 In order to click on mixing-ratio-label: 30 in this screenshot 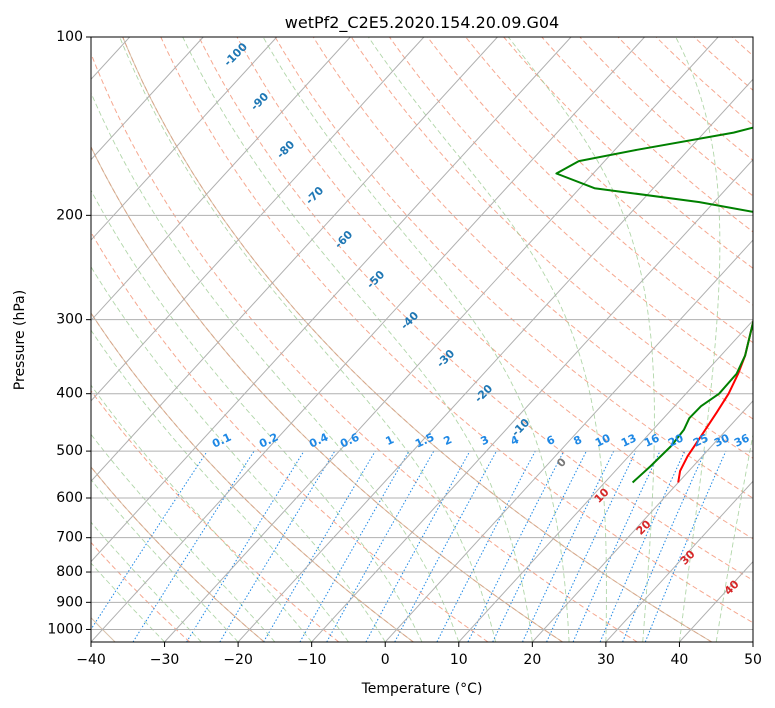, I will do `click(722, 440)`.